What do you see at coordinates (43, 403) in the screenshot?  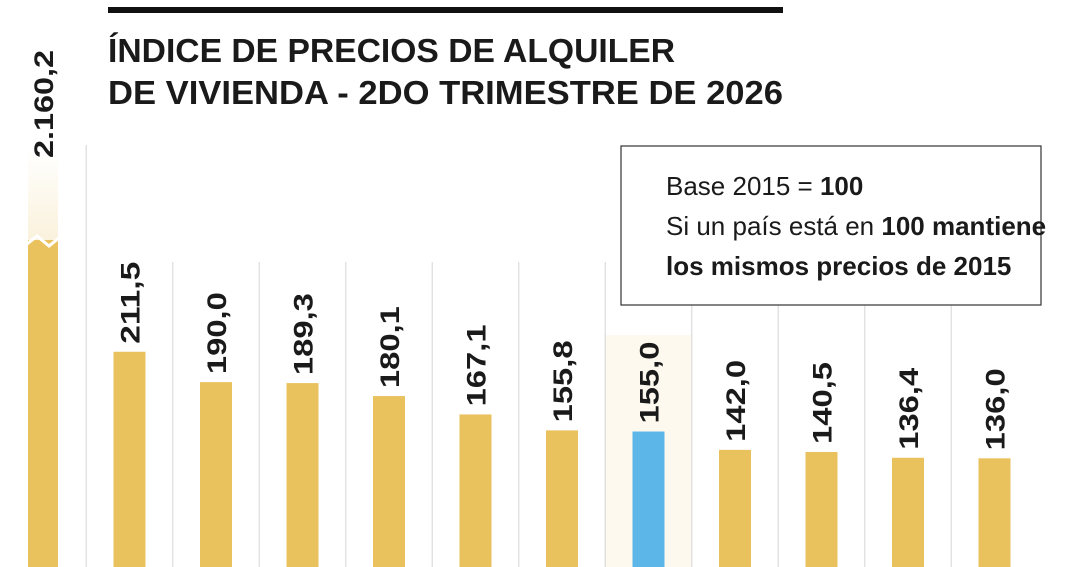 I see `bar-solid` at bounding box center [43, 403].